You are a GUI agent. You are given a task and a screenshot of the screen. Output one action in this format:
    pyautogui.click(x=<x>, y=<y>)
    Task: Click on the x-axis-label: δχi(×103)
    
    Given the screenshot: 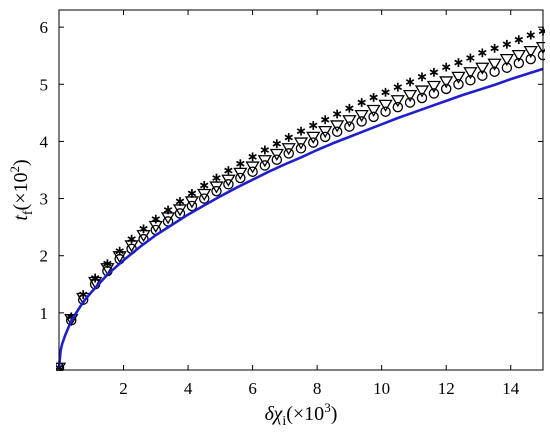 What is the action you would take?
    pyautogui.click(x=301, y=414)
    